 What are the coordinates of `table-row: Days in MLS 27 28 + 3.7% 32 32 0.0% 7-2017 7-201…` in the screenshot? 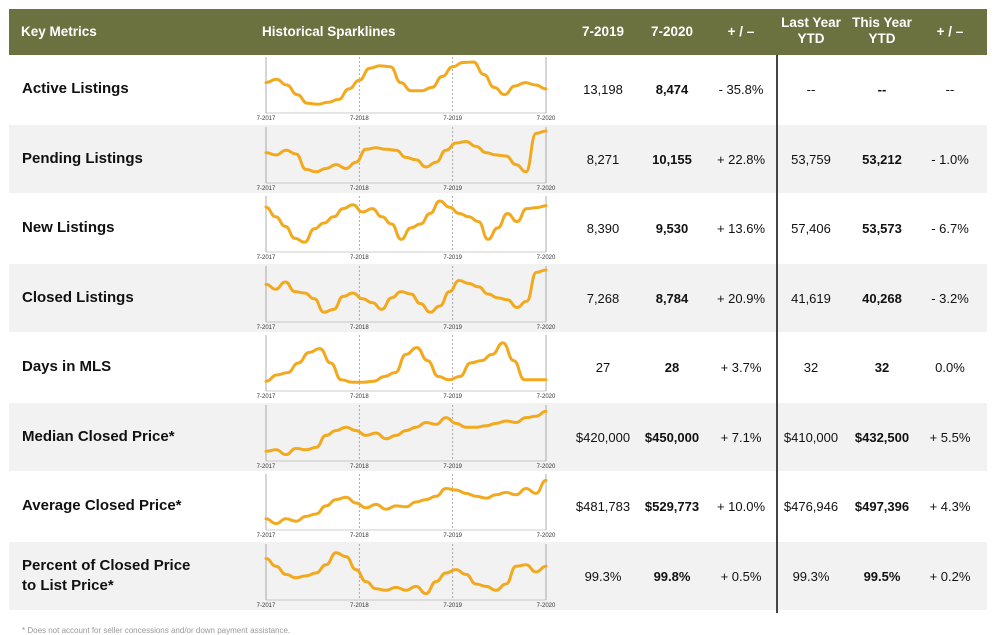 It's located at (498, 367).